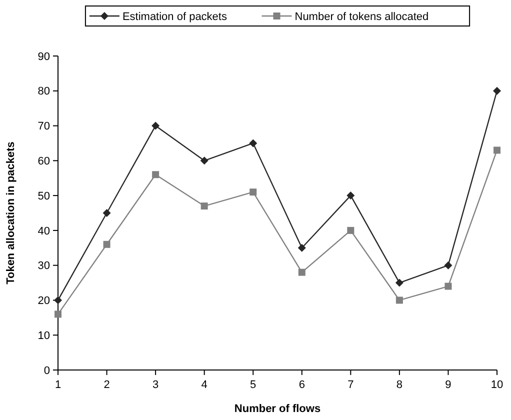 The image size is (511, 420). What do you see at coordinates (11, 213) in the screenshot?
I see `y-axis-title: Token allocation in packets` at bounding box center [11, 213].